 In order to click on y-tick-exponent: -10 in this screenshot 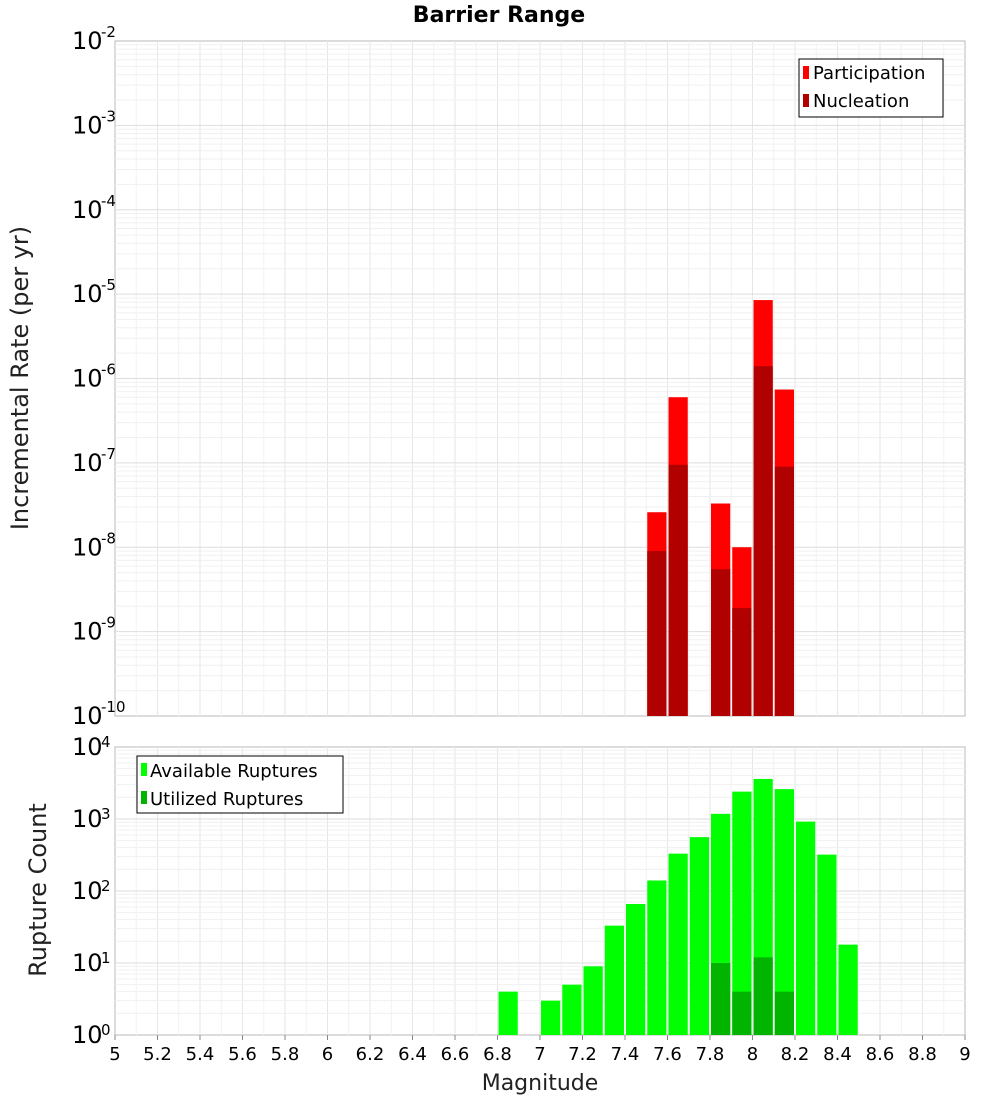, I will do `click(113, 707)`.